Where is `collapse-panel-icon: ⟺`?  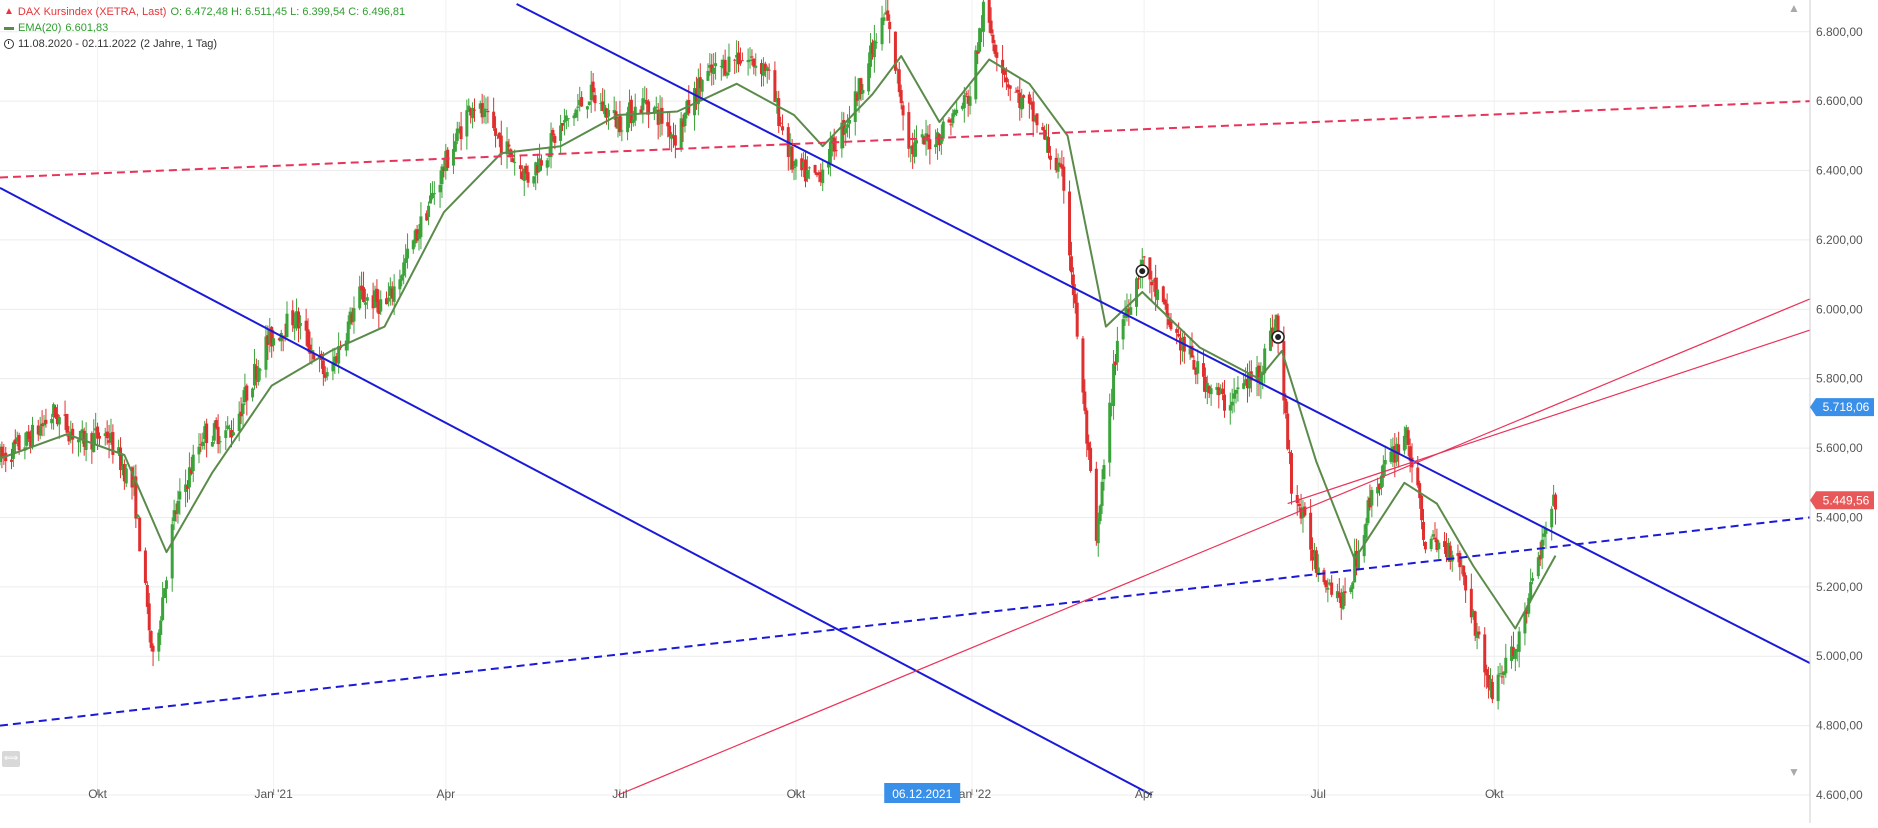
collapse-panel-icon: ⟺ is located at coordinates (11, 759).